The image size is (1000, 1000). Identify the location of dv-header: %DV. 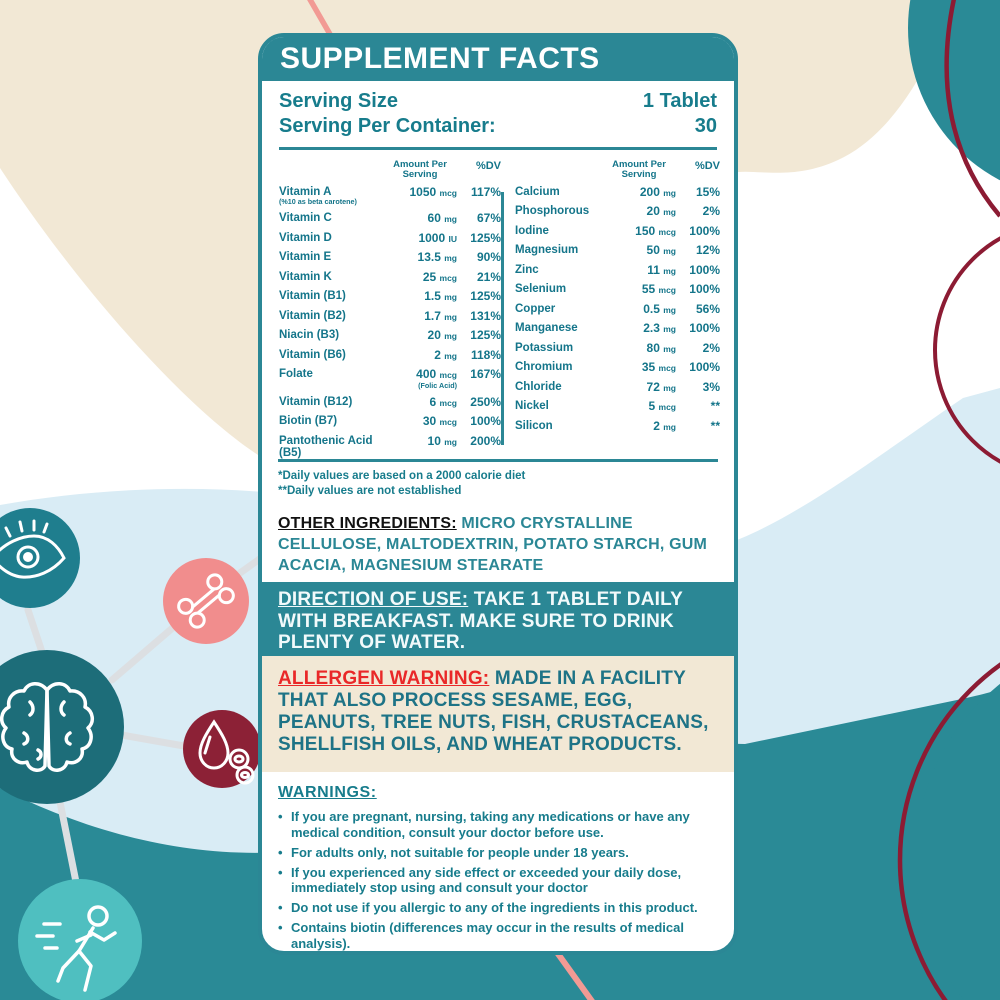
(707, 166).